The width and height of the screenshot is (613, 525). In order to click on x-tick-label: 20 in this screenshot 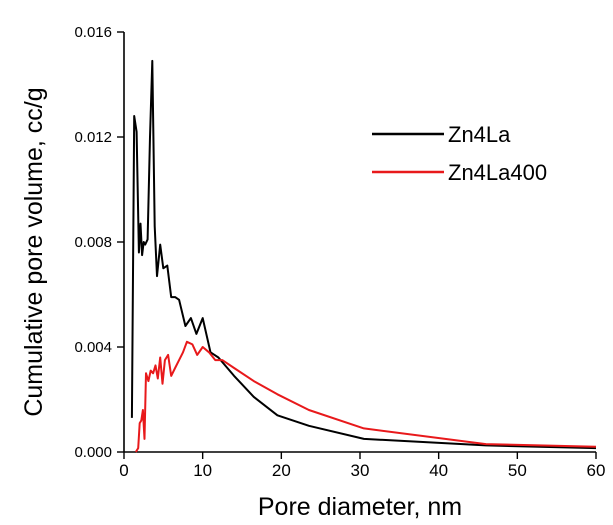, I will do `click(281, 470)`.